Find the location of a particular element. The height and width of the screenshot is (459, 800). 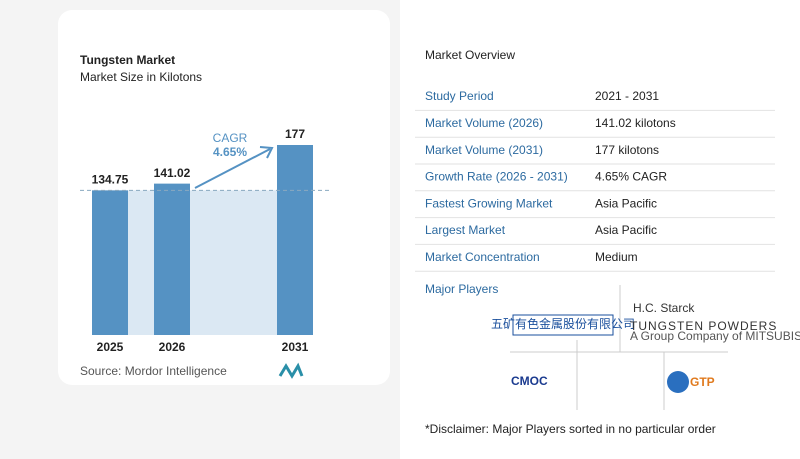

cagr-value: 4.65% is located at coordinates (230, 152).